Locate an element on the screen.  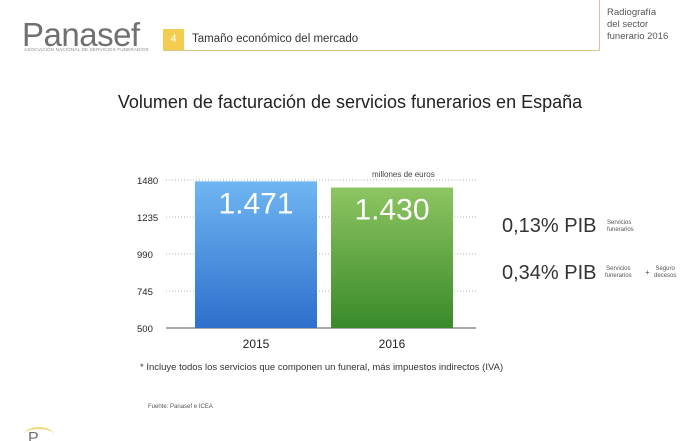
report-label-line-3: funerario 2016 is located at coordinates (638, 36).